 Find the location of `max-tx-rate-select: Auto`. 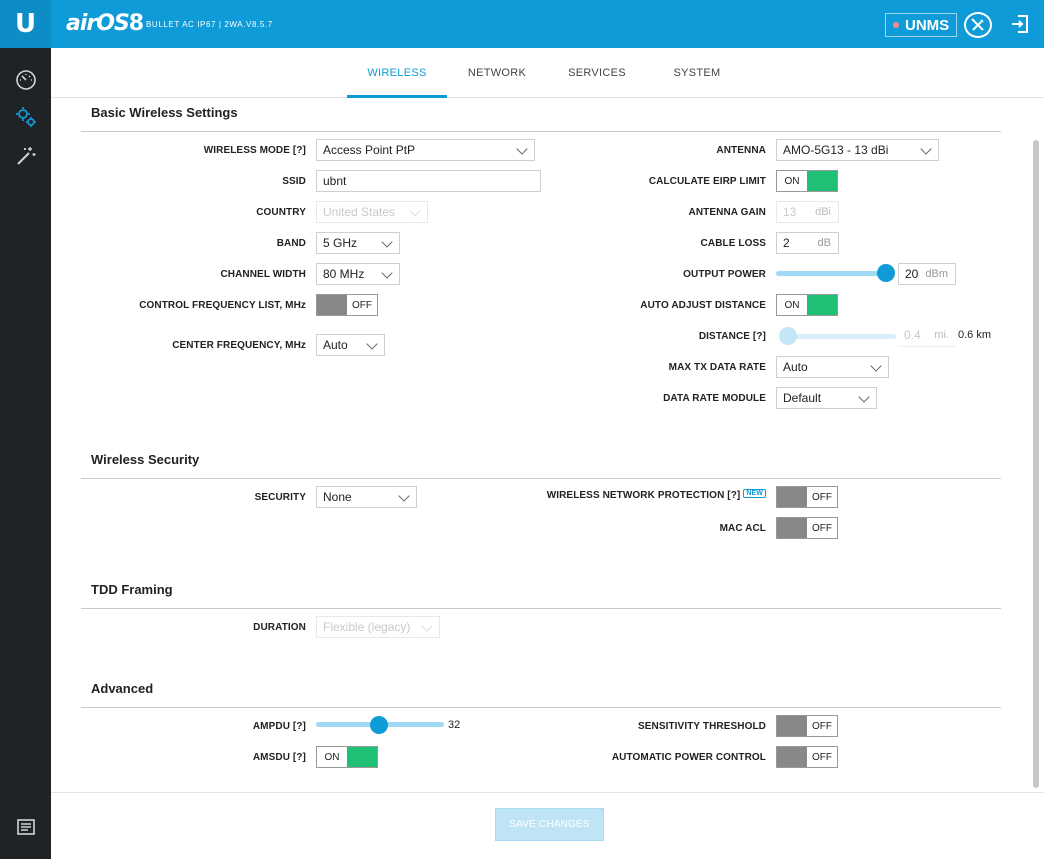

max-tx-rate-select: Auto is located at coordinates (832, 367).